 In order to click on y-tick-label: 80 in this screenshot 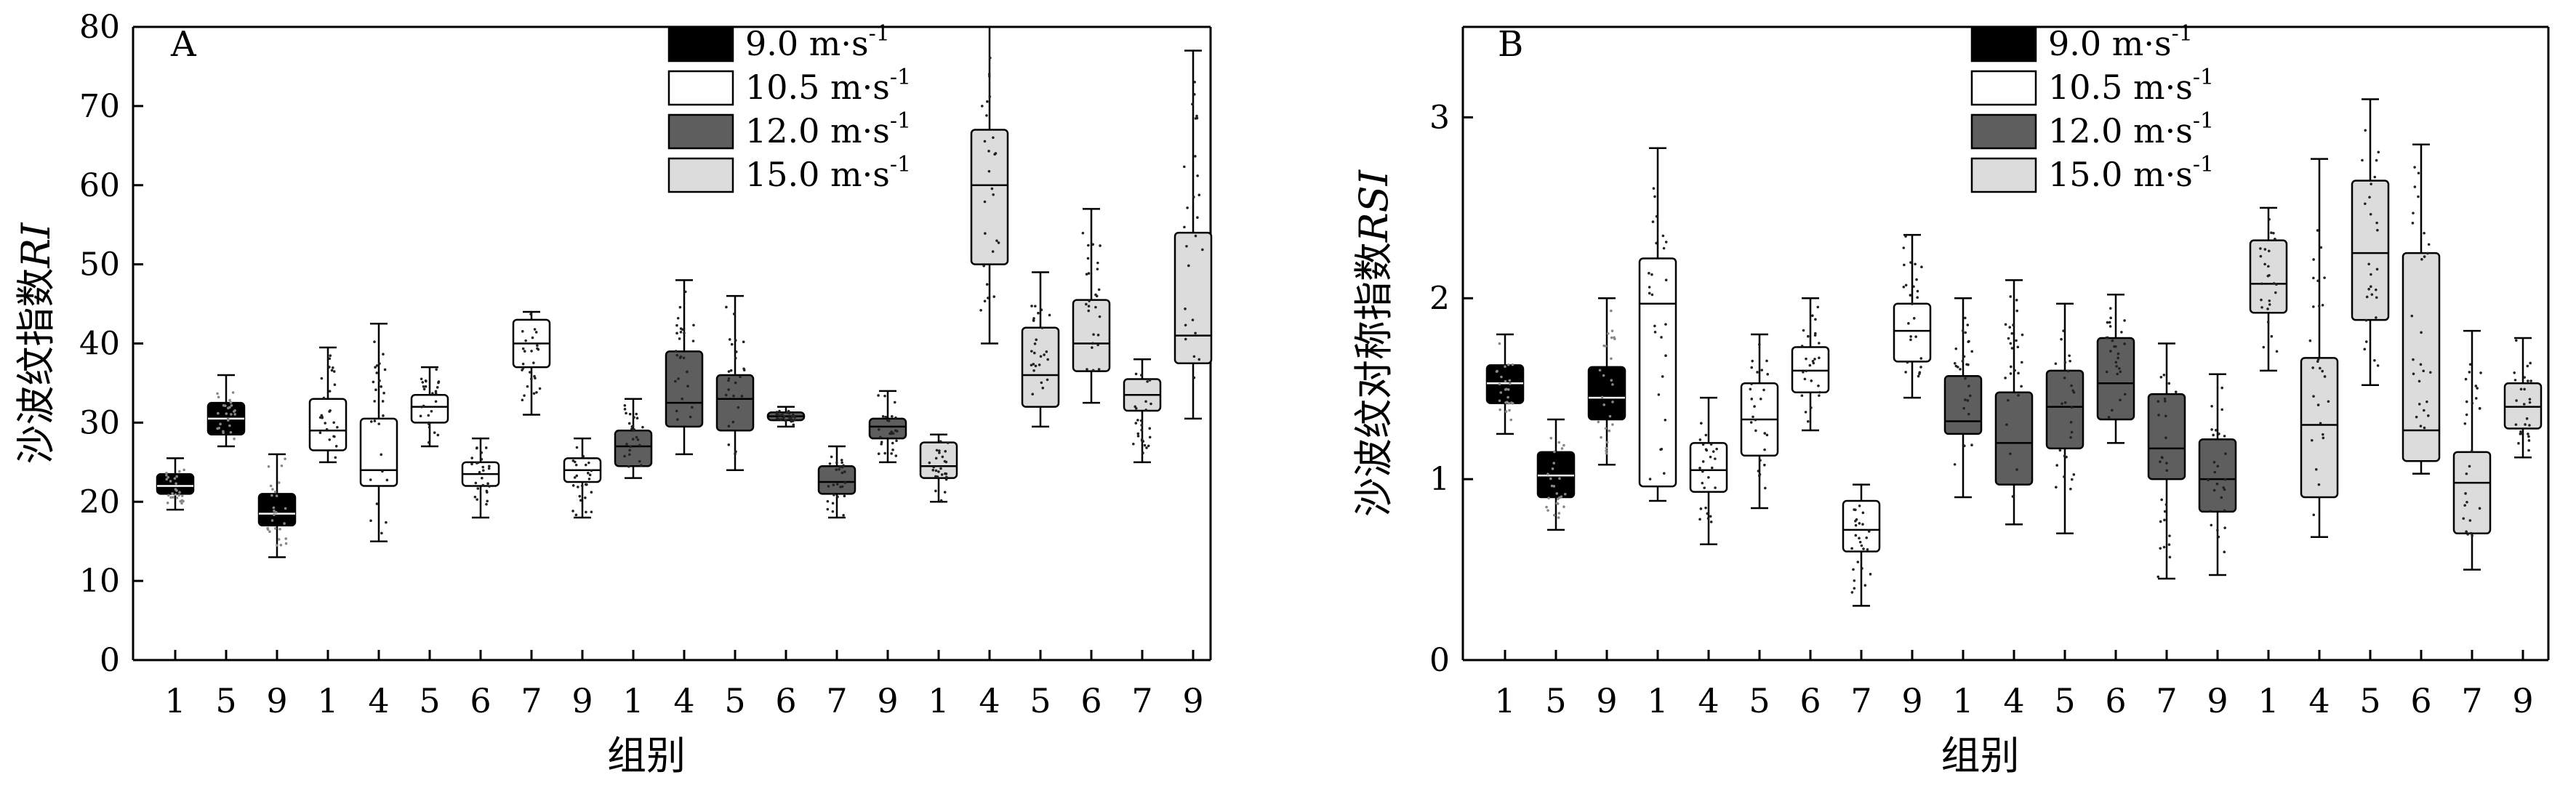, I will do `click(100, 27)`.